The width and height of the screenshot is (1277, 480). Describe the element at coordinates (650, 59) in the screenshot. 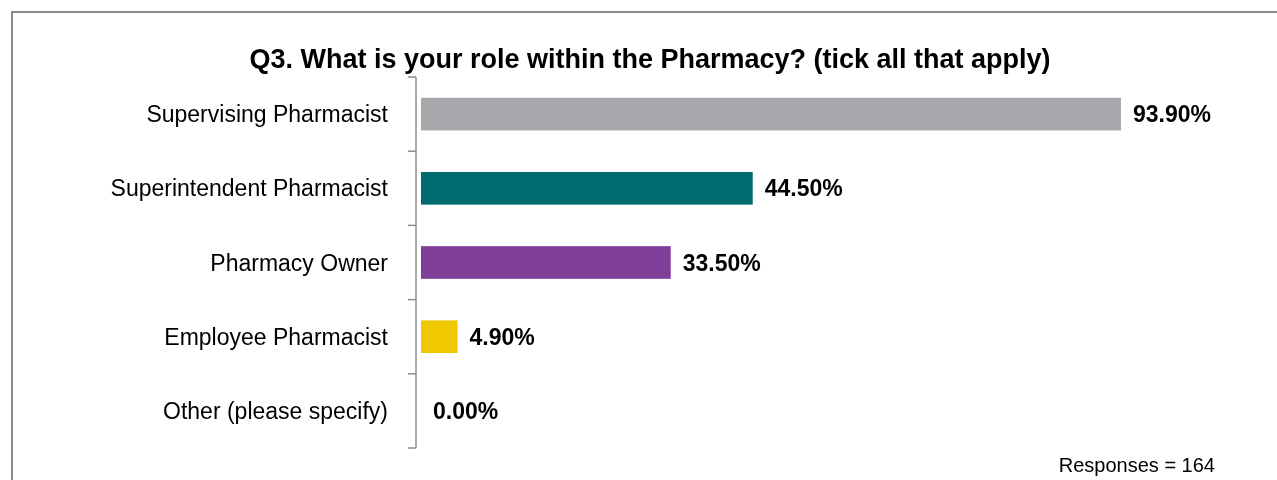

I see `chart-title: Q3. What is your role within the Pharmacy? (tick all that apply)` at that location.